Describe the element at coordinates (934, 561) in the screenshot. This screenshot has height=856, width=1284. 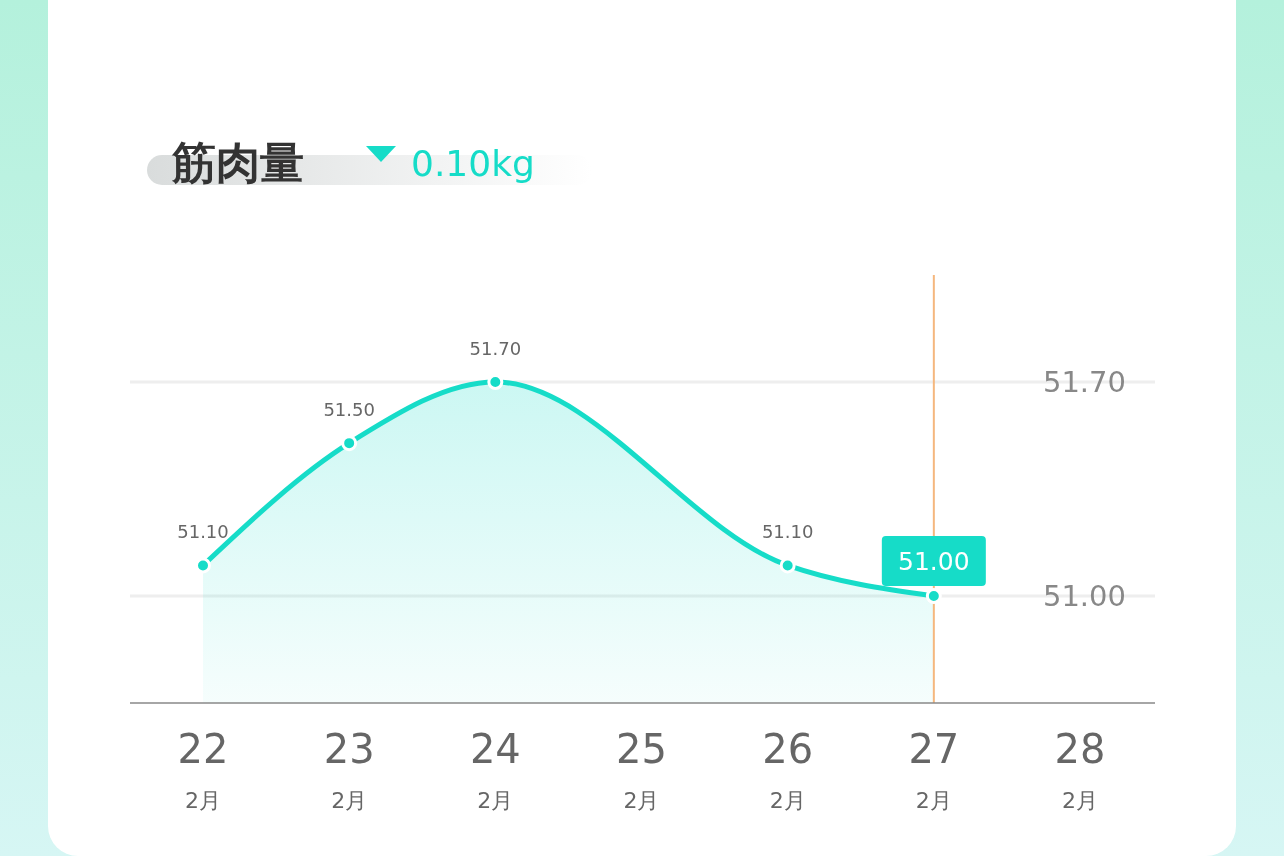
I see `data-label: 51.00` at that location.